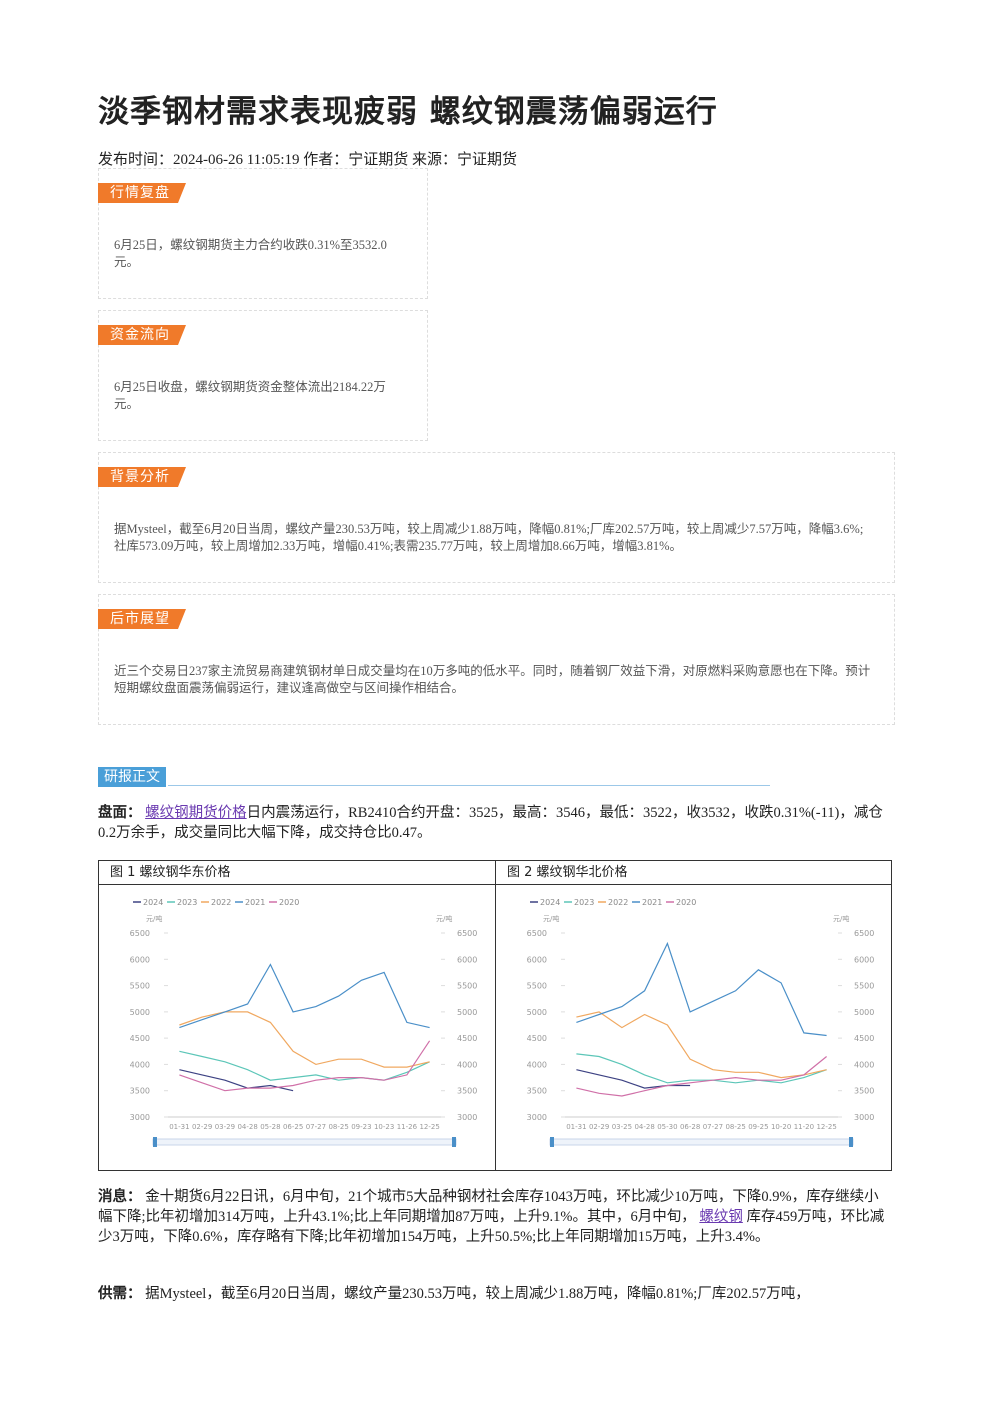 The height and width of the screenshot is (1403, 992). What do you see at coordinates (132, 777) in the screenshot?
I see `section-tag: 研报正文` at bounding box center [132, 777].